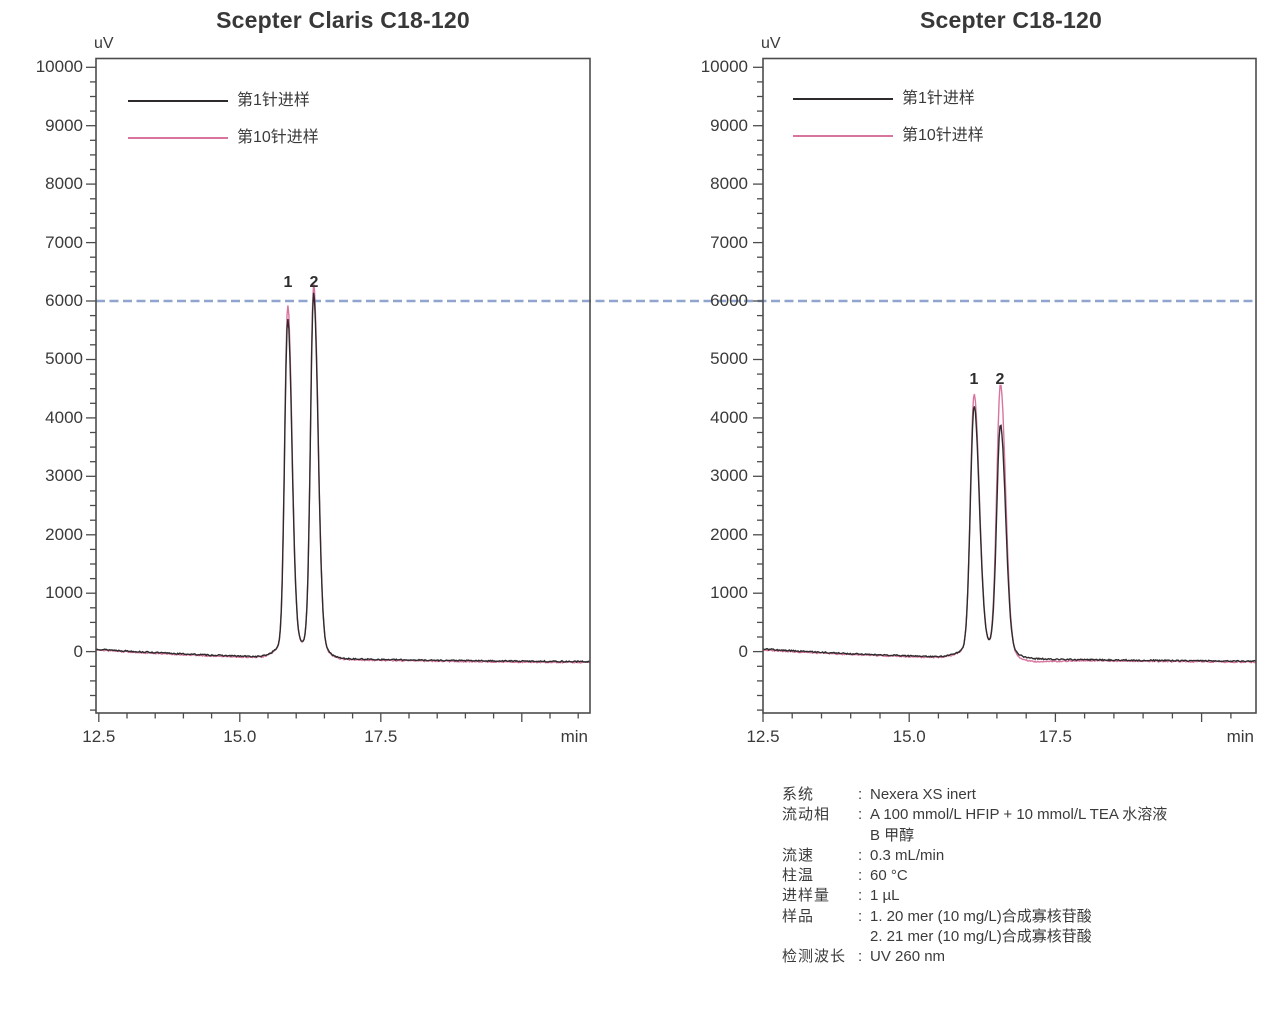 The width and height of the screenshot is (1277, 1010). Describe the element at coordinates (798, 916) in the screenshot. I see `info-label: 样品` at that location.